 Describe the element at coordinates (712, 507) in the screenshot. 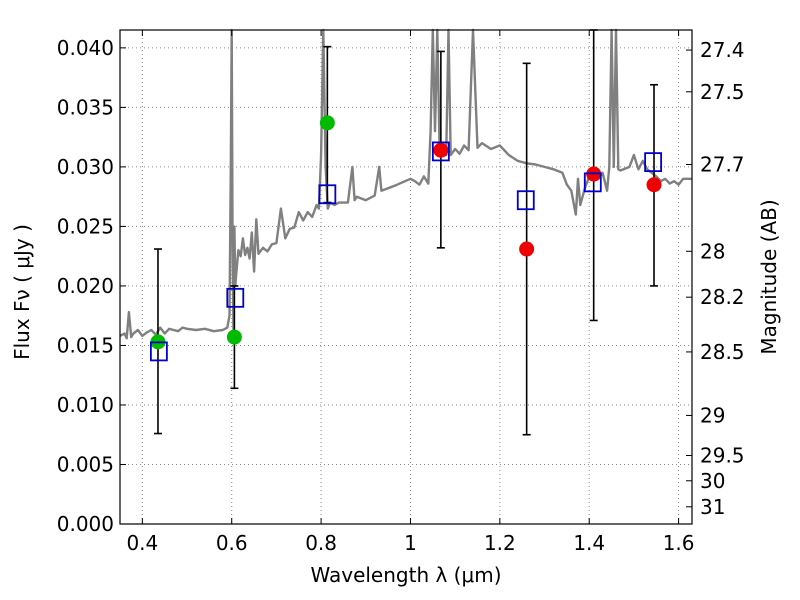

I see `y2-tick-label: 31` at that location.